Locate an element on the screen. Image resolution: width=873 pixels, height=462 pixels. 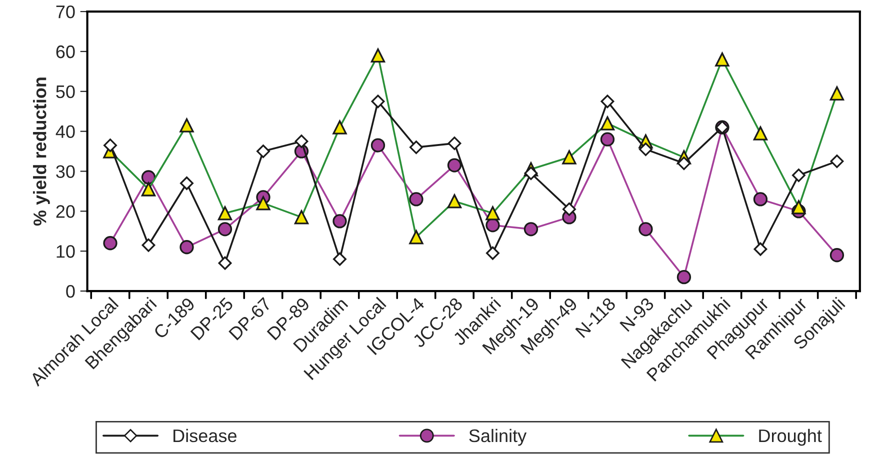
y-tick-label: 60 is located at coordinates (65, 51).